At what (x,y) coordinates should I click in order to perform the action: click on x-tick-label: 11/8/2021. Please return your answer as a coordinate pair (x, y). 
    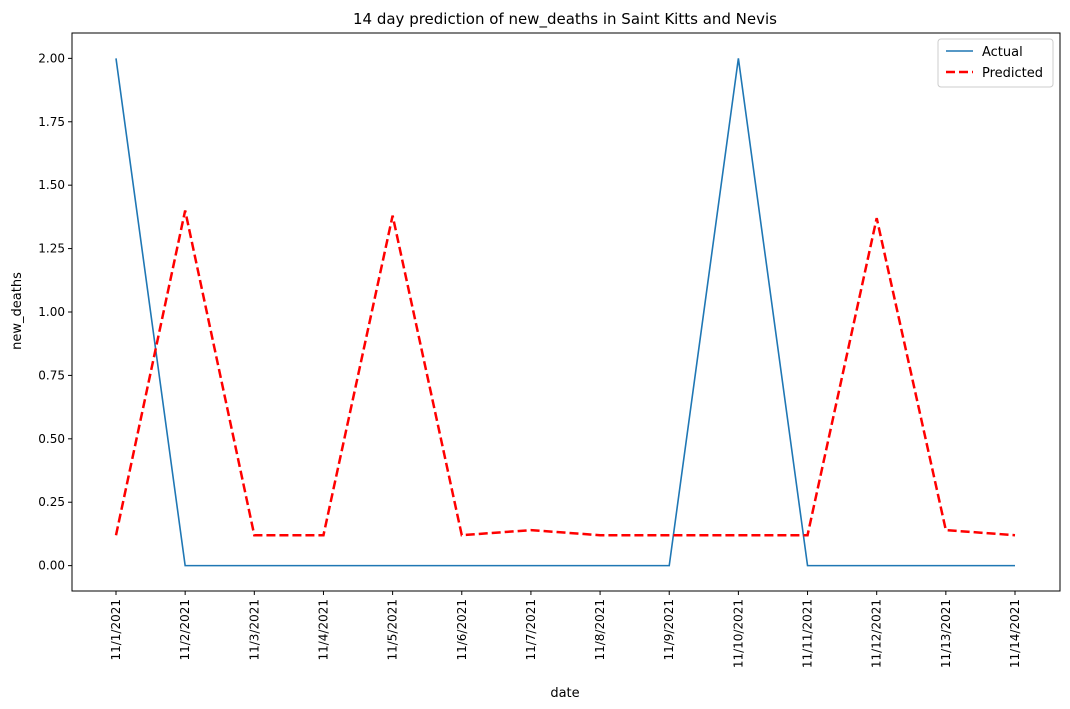
    Looking at the image, I should click on (600, 630).